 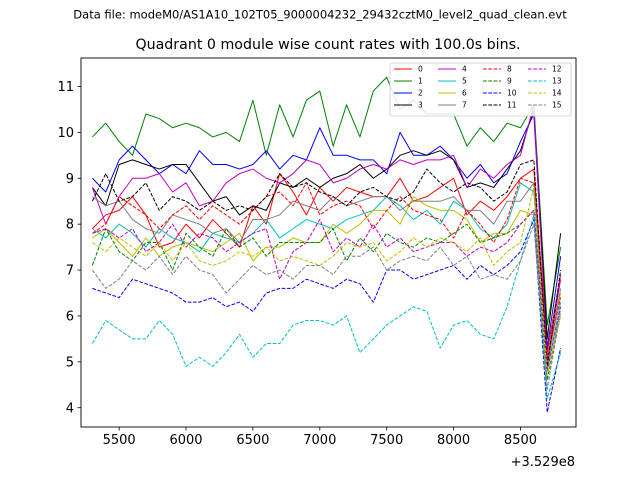 What do you see at coordinates (70, 408) in the screenshot?
I see `y-tick-label: 4` at bounding box center [70, 408].